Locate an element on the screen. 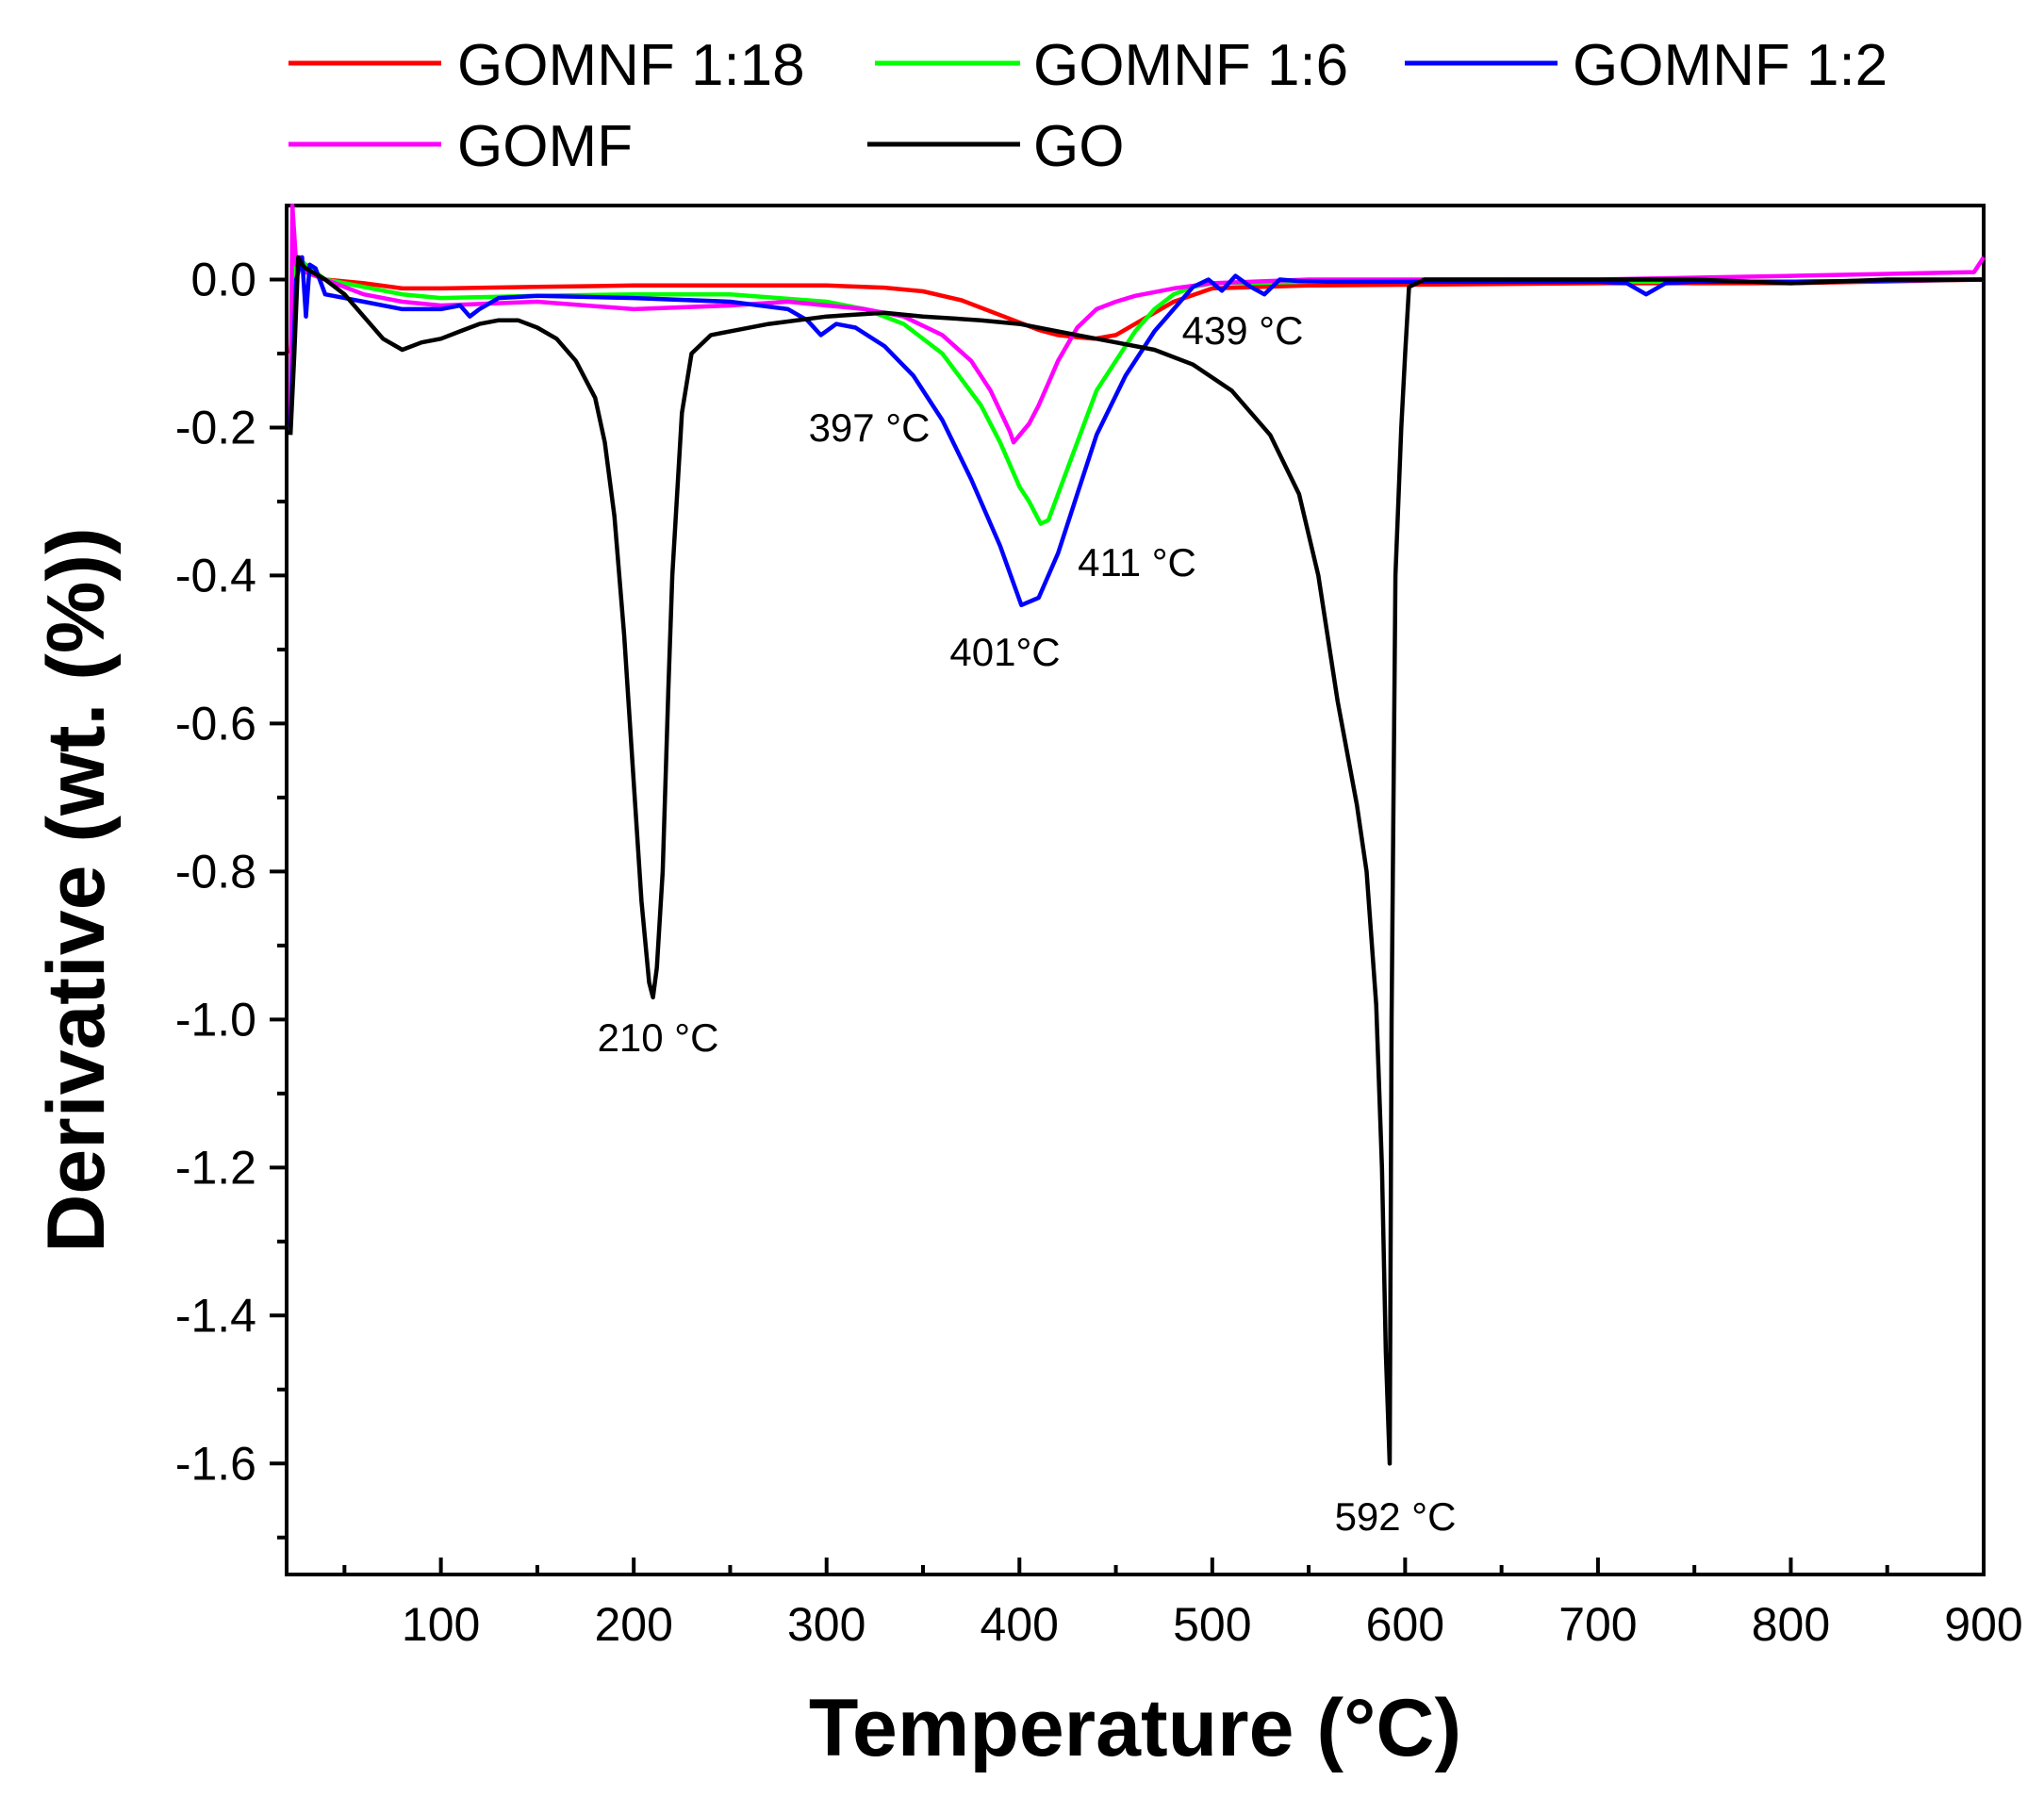  y-tick-label: -0.2 is located at coordinates (215, 427).